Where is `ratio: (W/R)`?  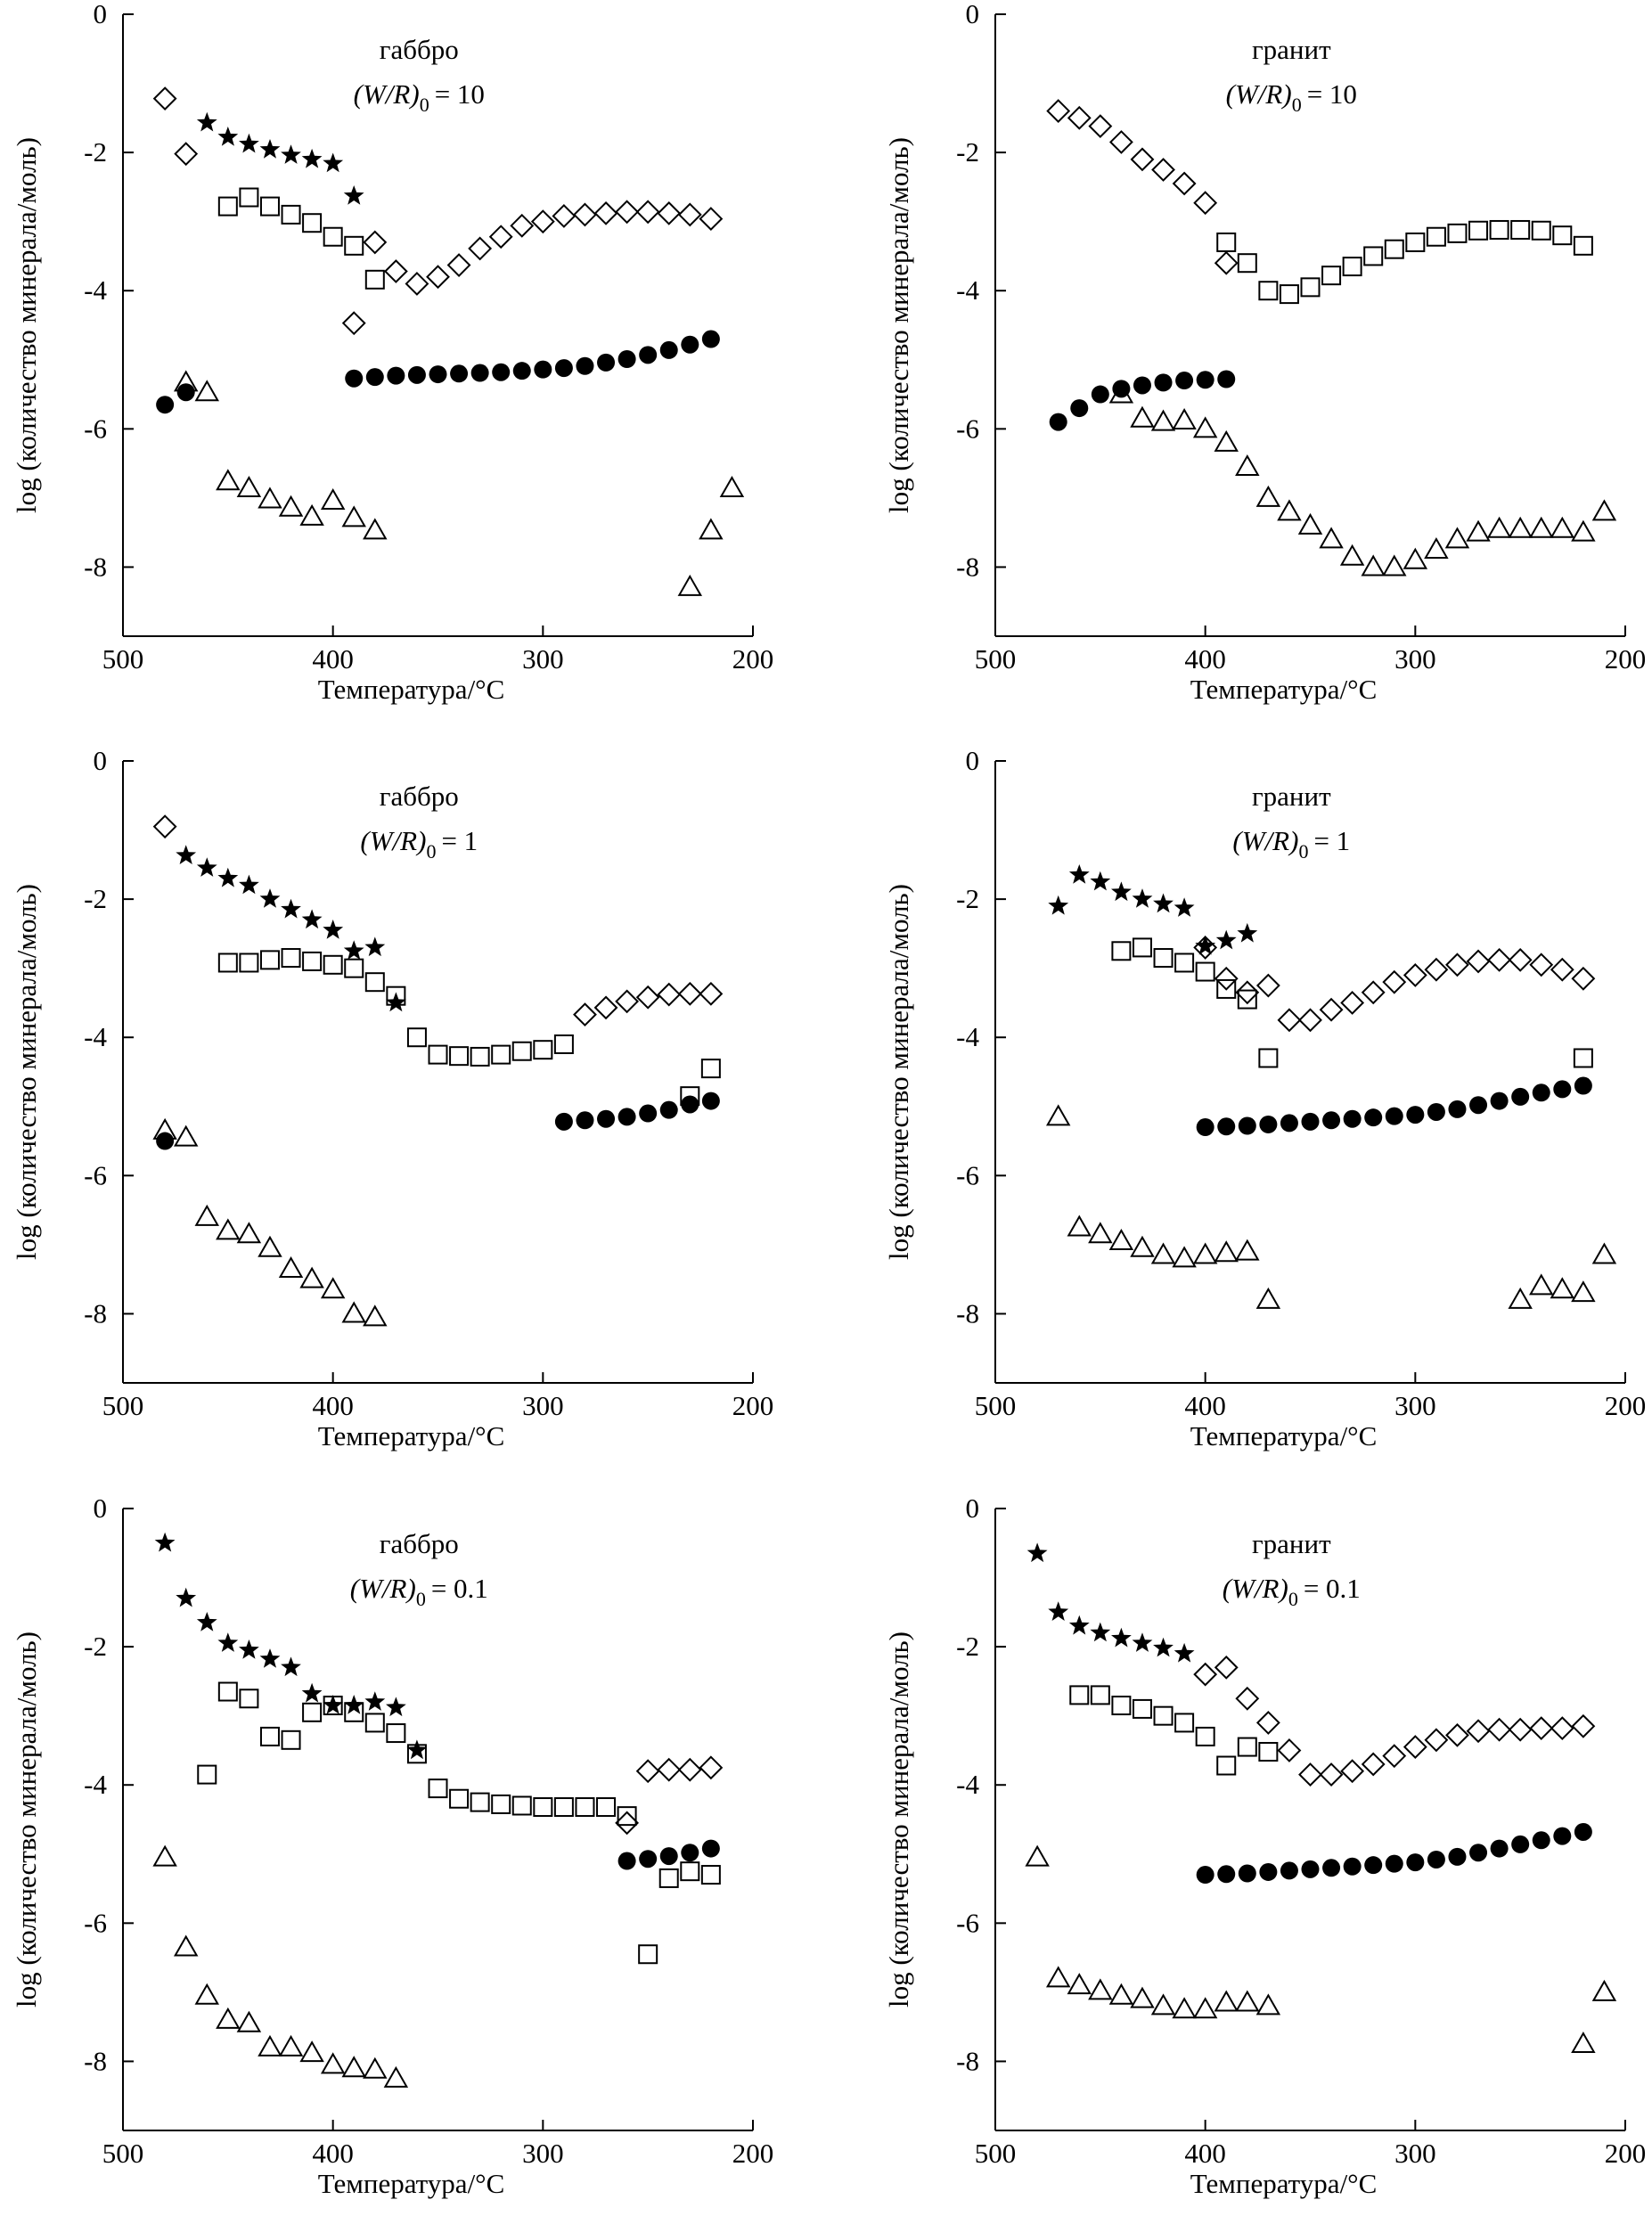 ratio: (W/R) is located at coordinates (1259, 94).